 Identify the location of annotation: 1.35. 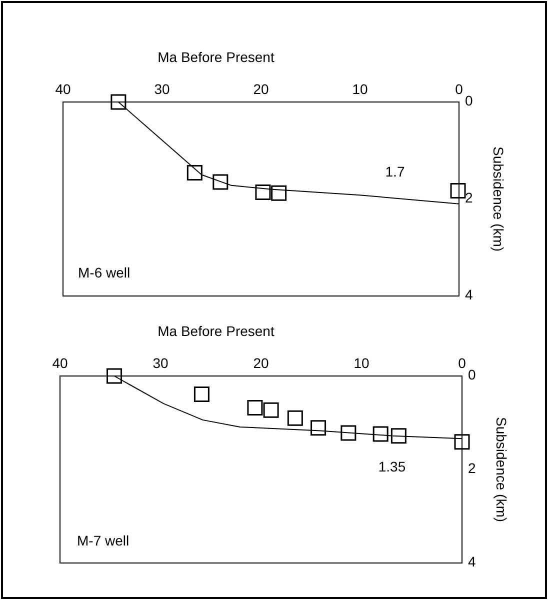
(392, 466).